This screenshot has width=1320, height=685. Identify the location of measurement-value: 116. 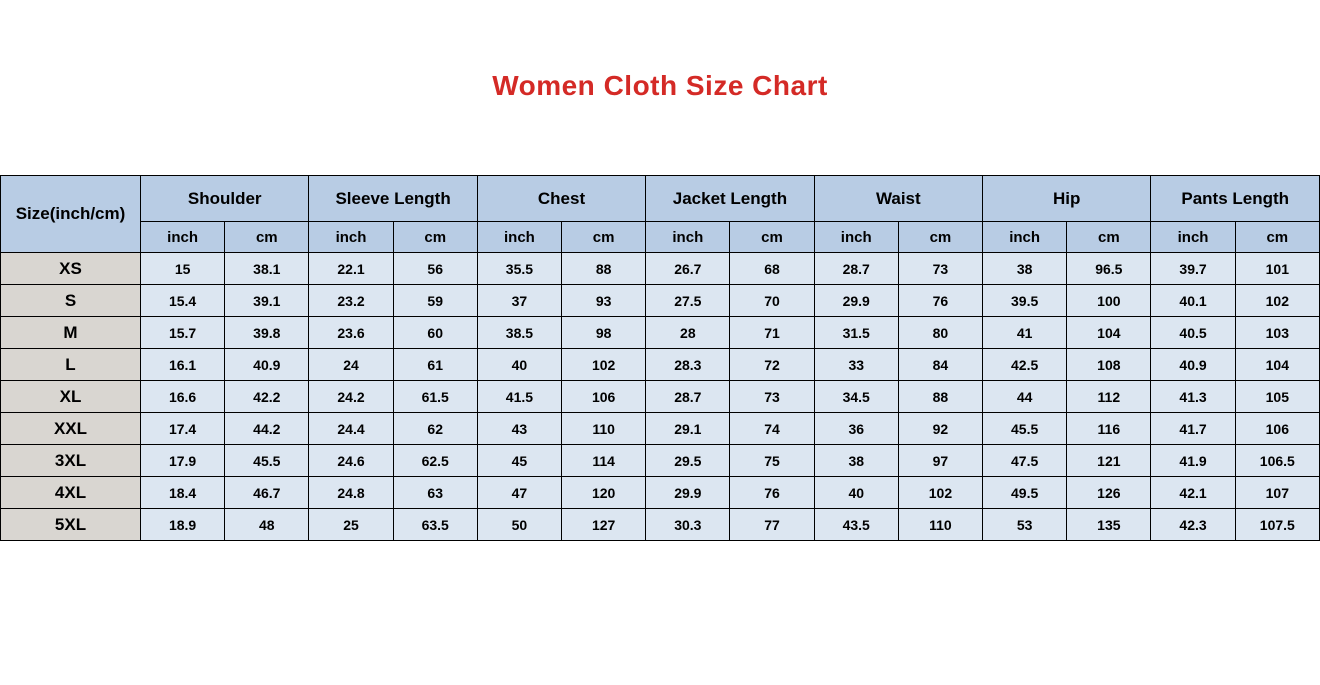
(1109, 428).